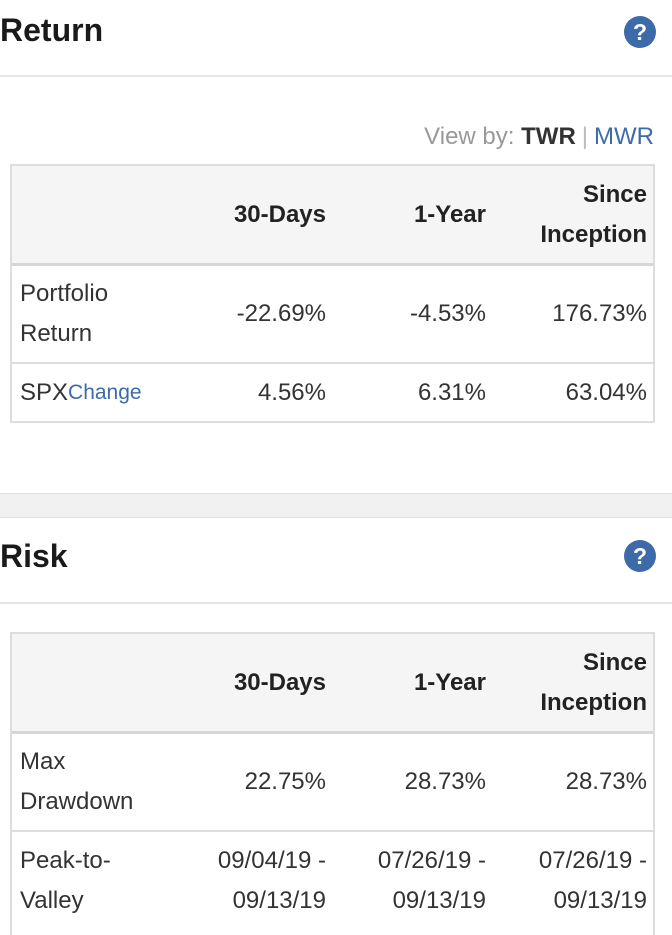 The height and width of the screenshot is (935, 672). What do you see at coordinates (569, 881) in the screenshot?
I see `value-since-inception: 07/26/19 - 09/13/19` at bounding box center [569, 881].